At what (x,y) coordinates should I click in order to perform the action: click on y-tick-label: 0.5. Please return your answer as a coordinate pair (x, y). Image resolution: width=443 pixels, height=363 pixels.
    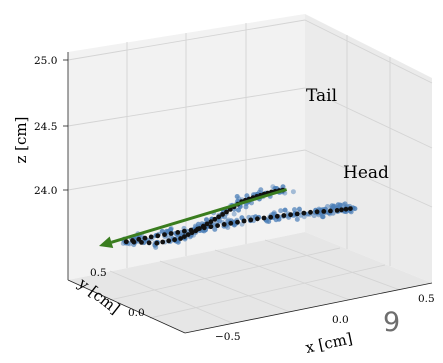
    Looking at the image, I should click on (98, 273).